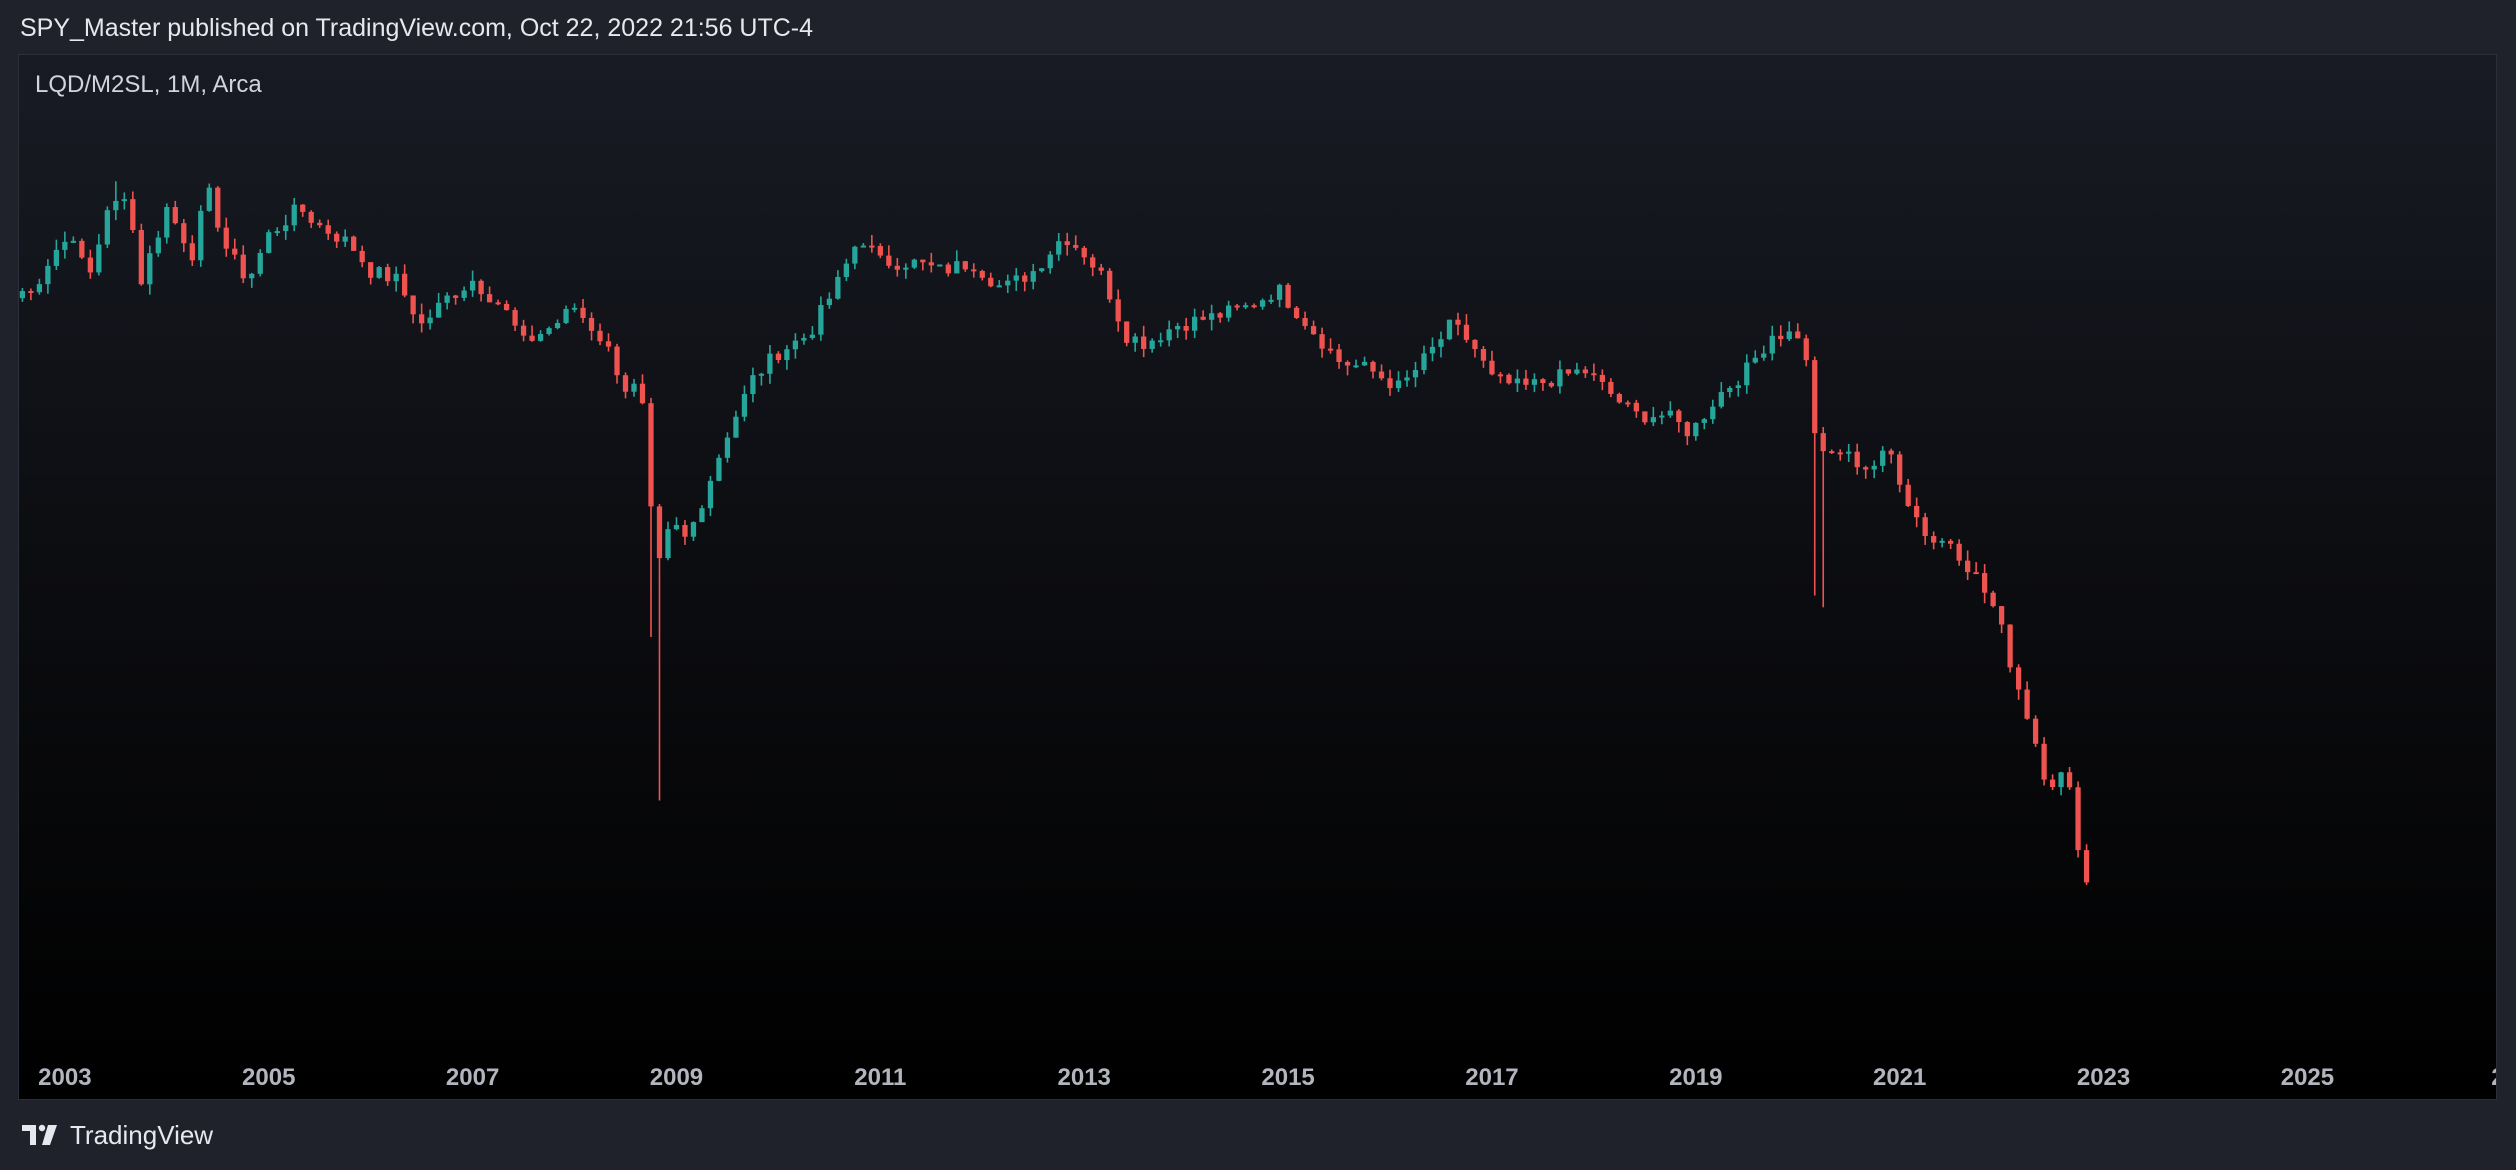  Describe the element at coordinates (2493, 1077) in the screenshot. I see `x-tick-label: 202` at that location.